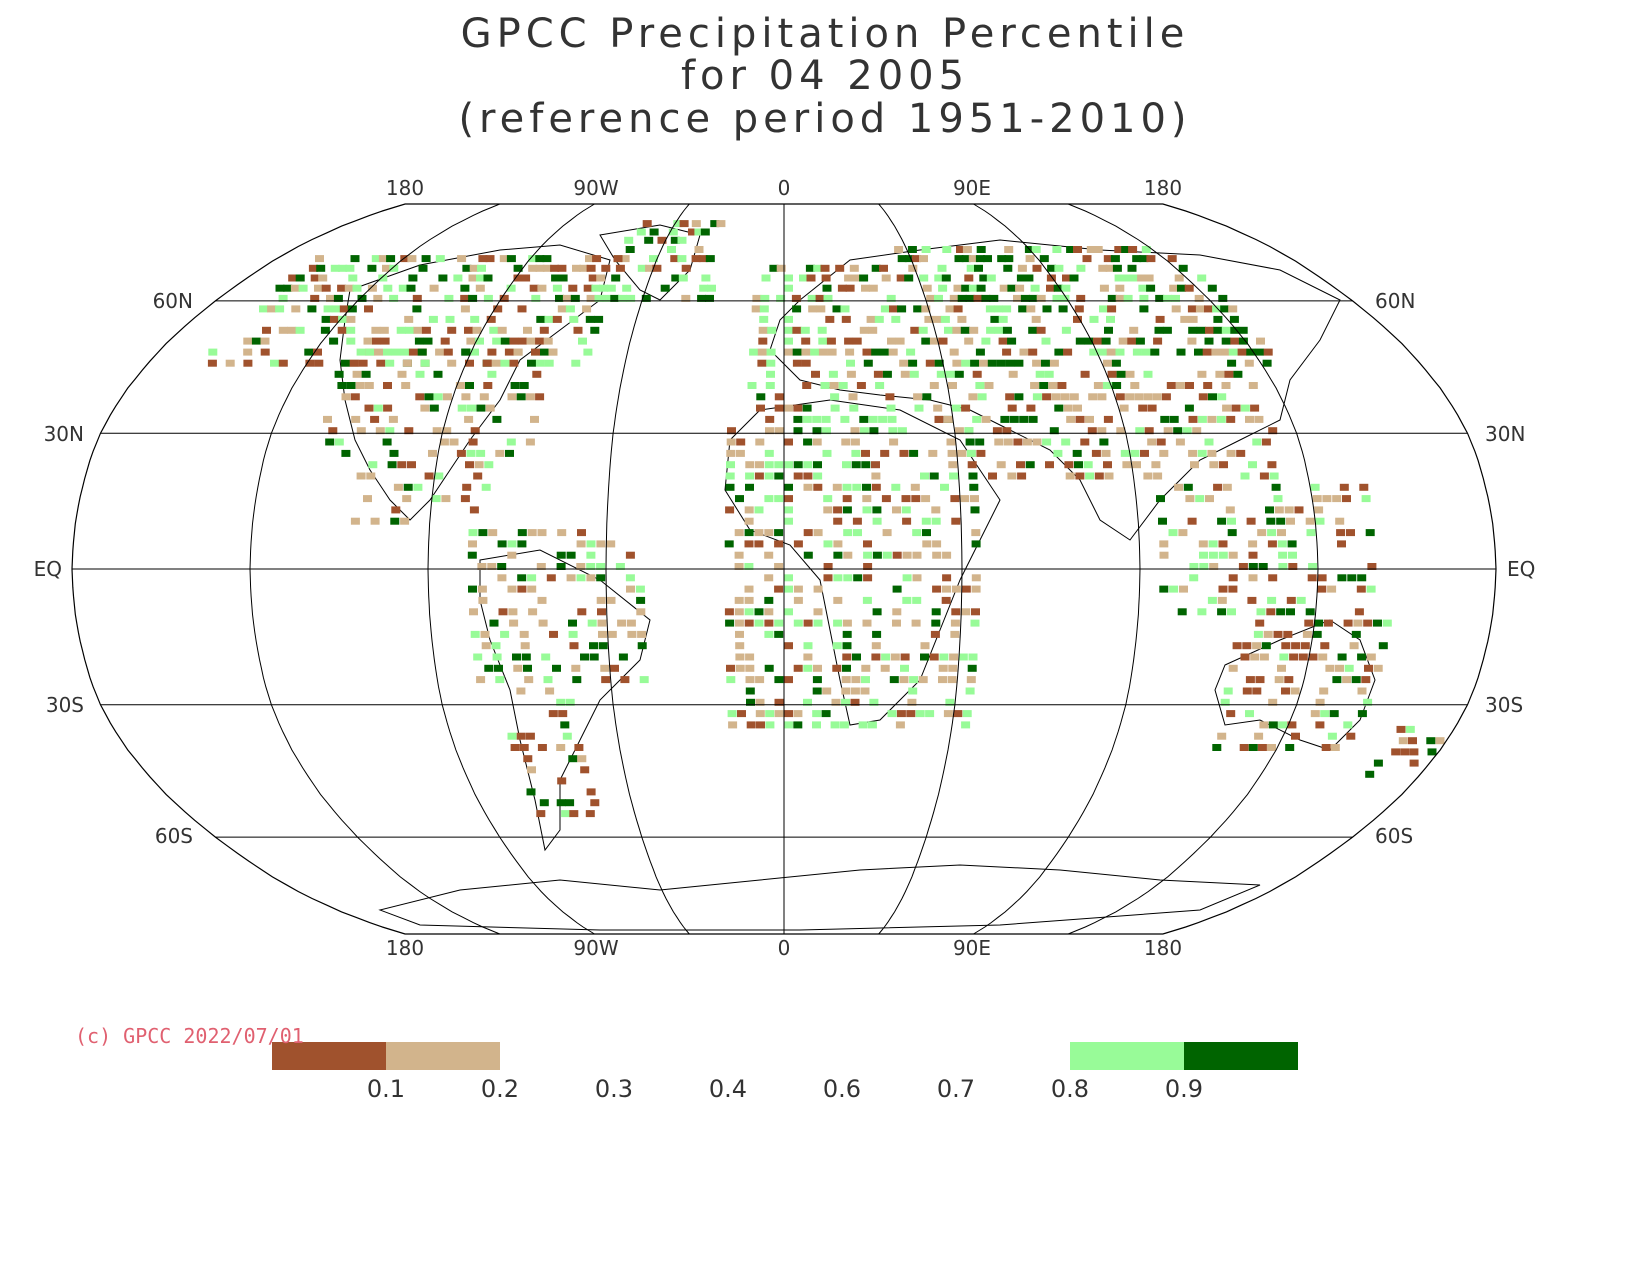 This screenshot has height=1270, width=1650. What do you see at coordinates (842, 1089) in the screenshot?
I see `legend-tick-label: 0.6` at bounding box center [842, 1089].